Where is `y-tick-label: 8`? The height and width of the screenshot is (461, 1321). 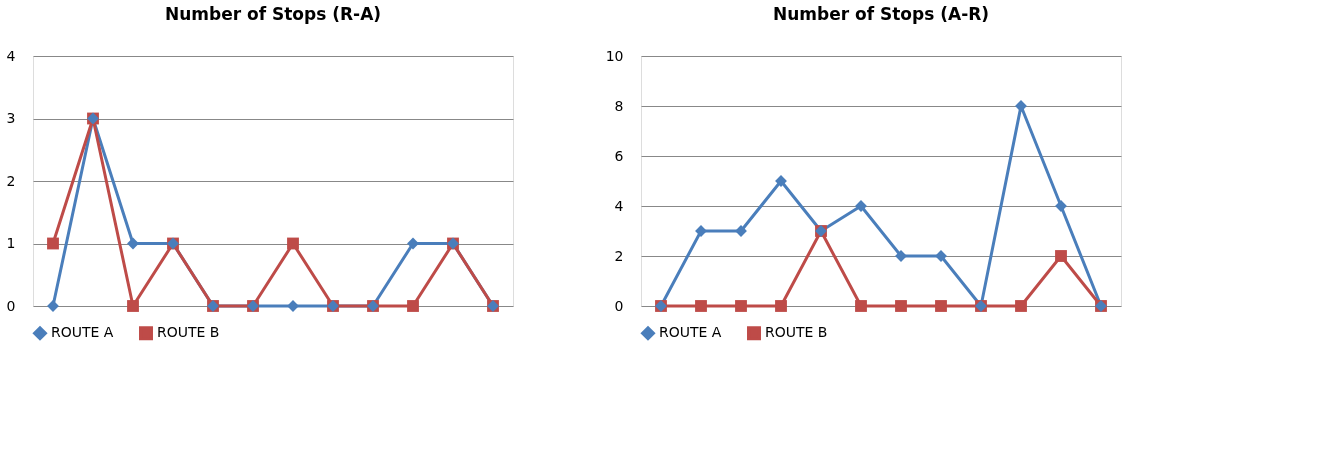
y-tick-label: 8 is located at coordinates (619, 105).